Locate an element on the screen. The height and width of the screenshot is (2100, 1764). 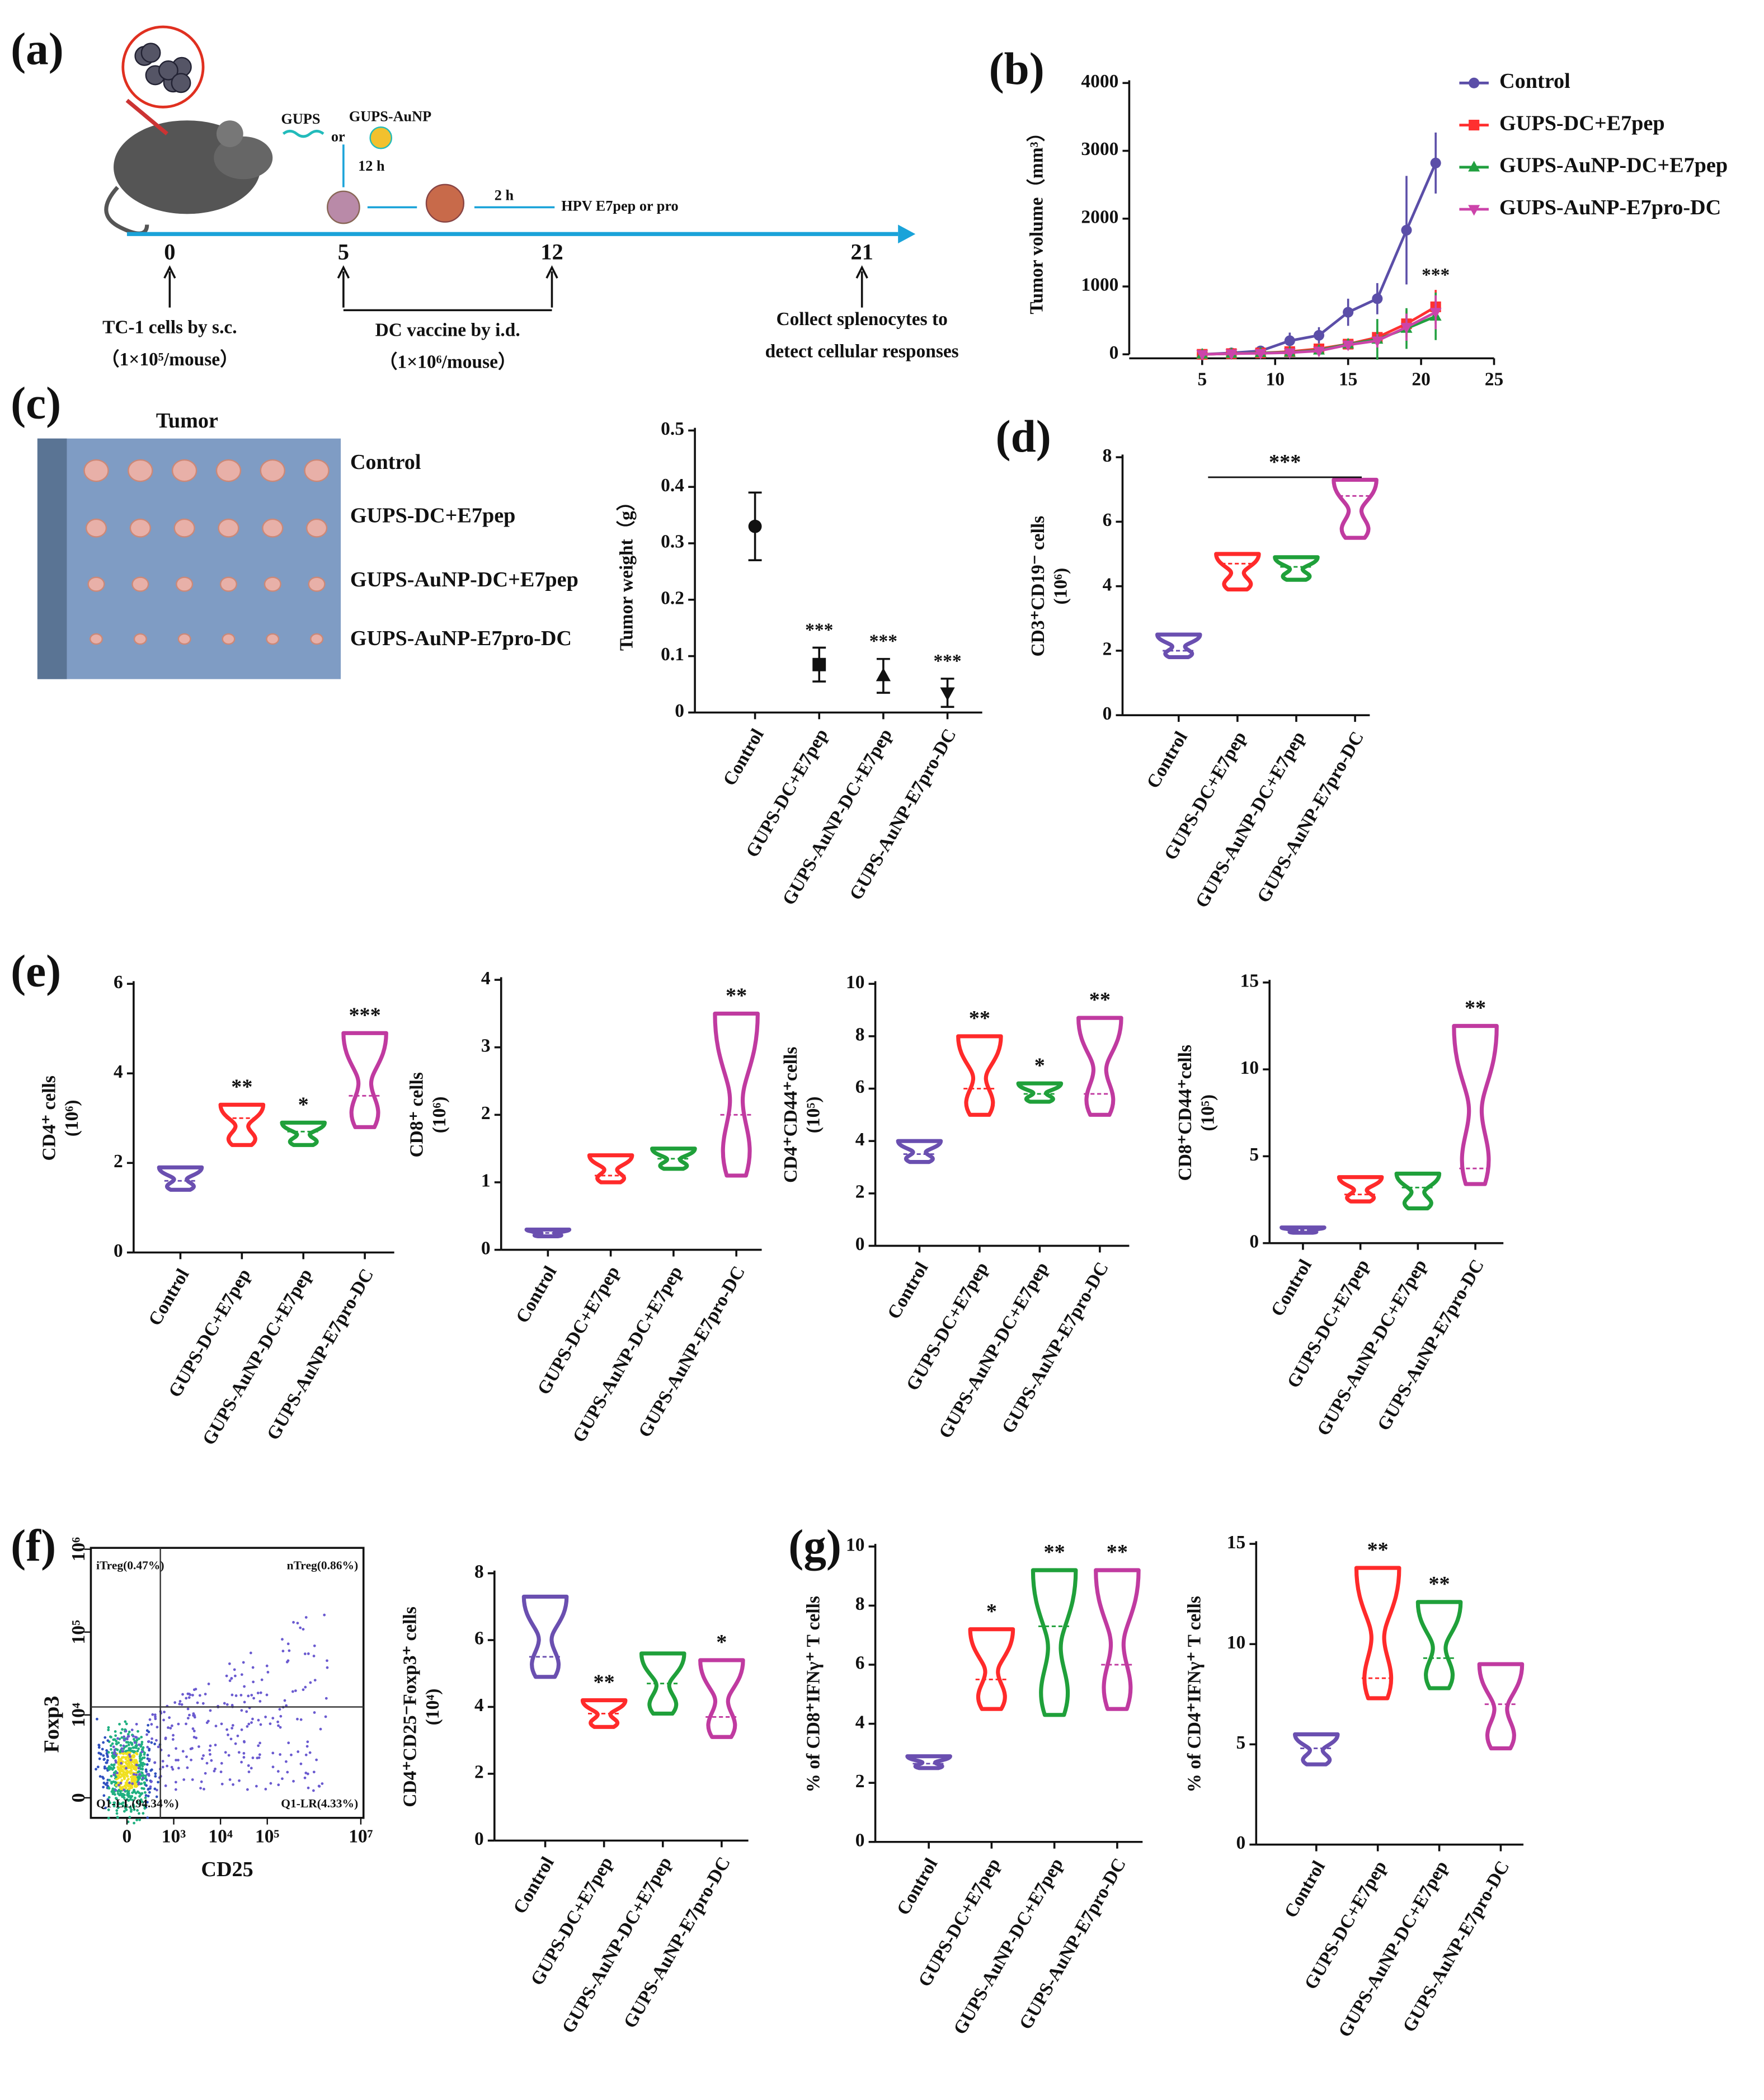
y-tick-label: 6 is located at coordinates (118, 983).